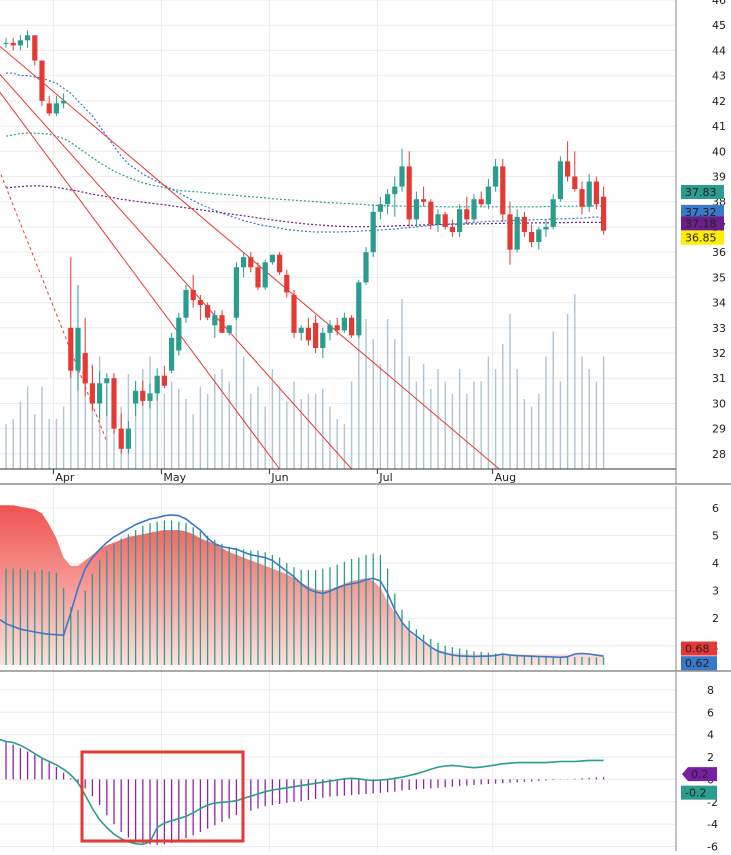 This screenshot has width=731, height=855. What do you see at coordinates (715, 618) in the screenshot?
I see `ind1-ytick-label: 2` at bounding box center [715, 618].